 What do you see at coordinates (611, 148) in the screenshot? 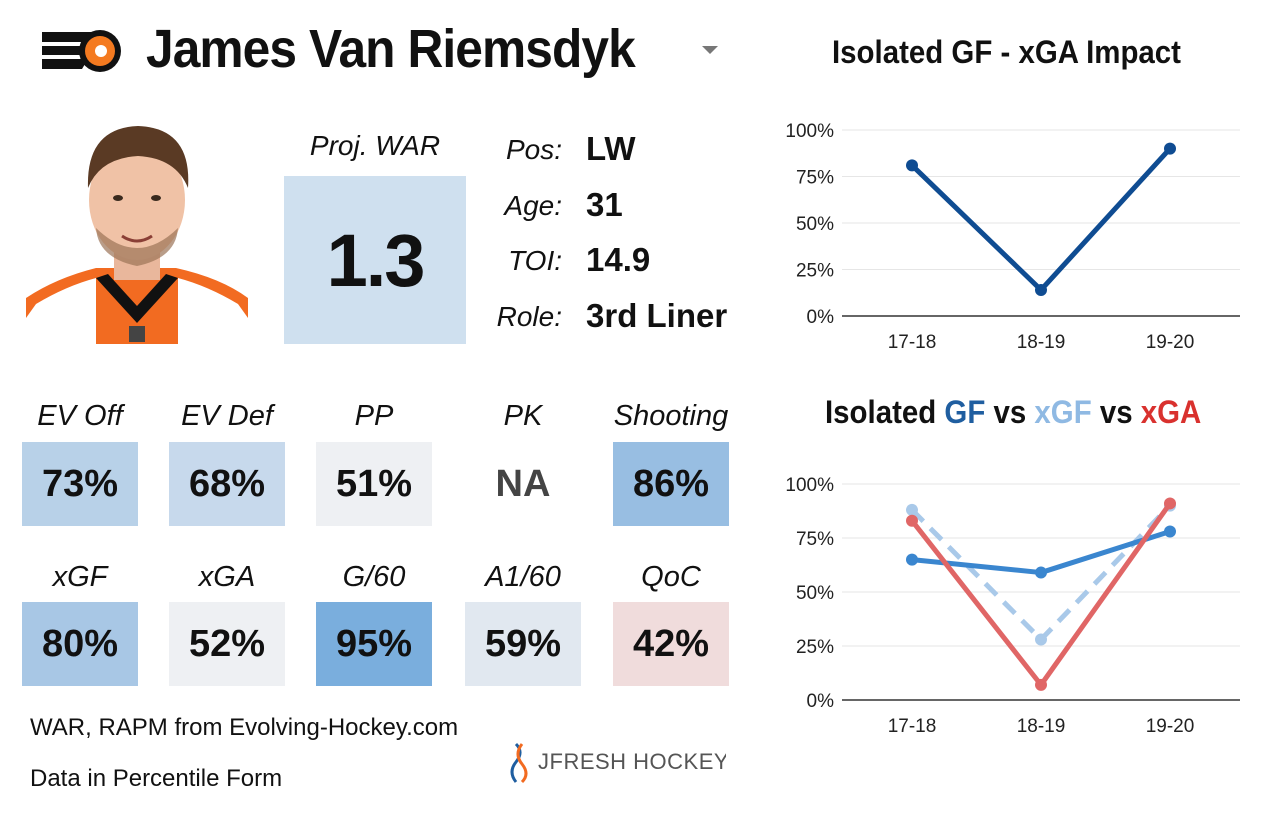
I see `info-value-pos: LW` at bounding box center [611, 148].